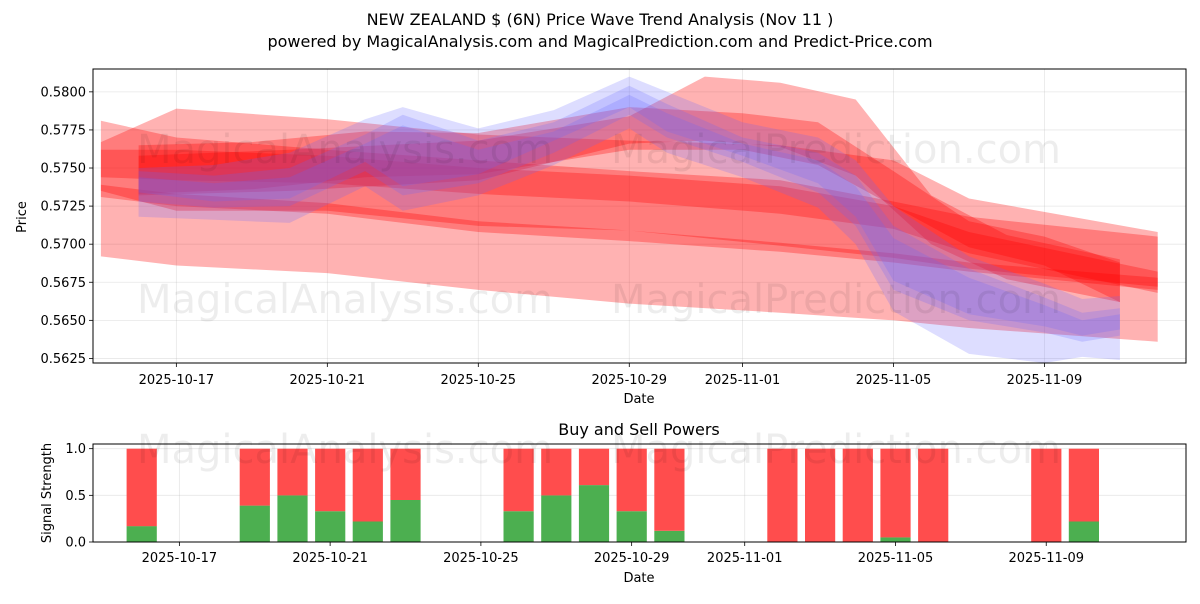 The image size is (1200, 604). I want to click on price-x-tick-label: 2025-10-25, so click(479, 380).